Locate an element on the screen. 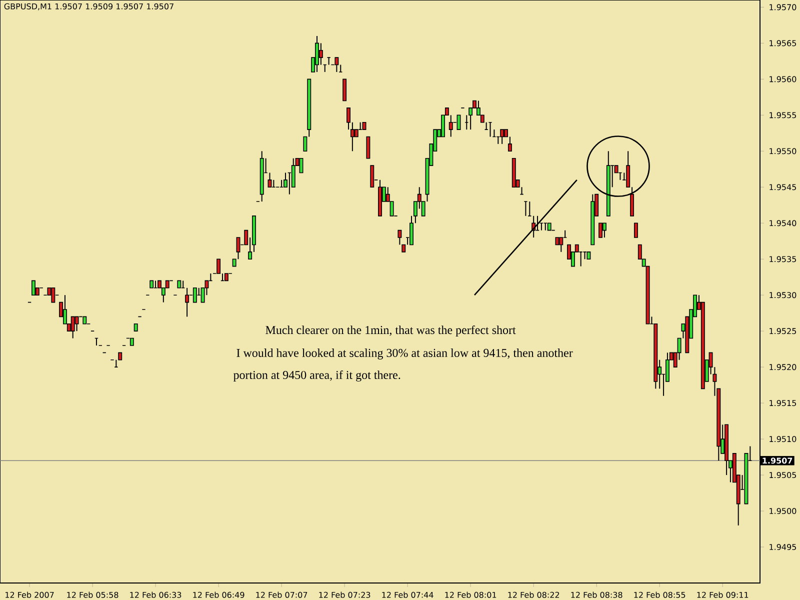 The height and width of the screenshot is (600, 800). y-tick-label: 1.9540 is located at coordinates (783, 223).